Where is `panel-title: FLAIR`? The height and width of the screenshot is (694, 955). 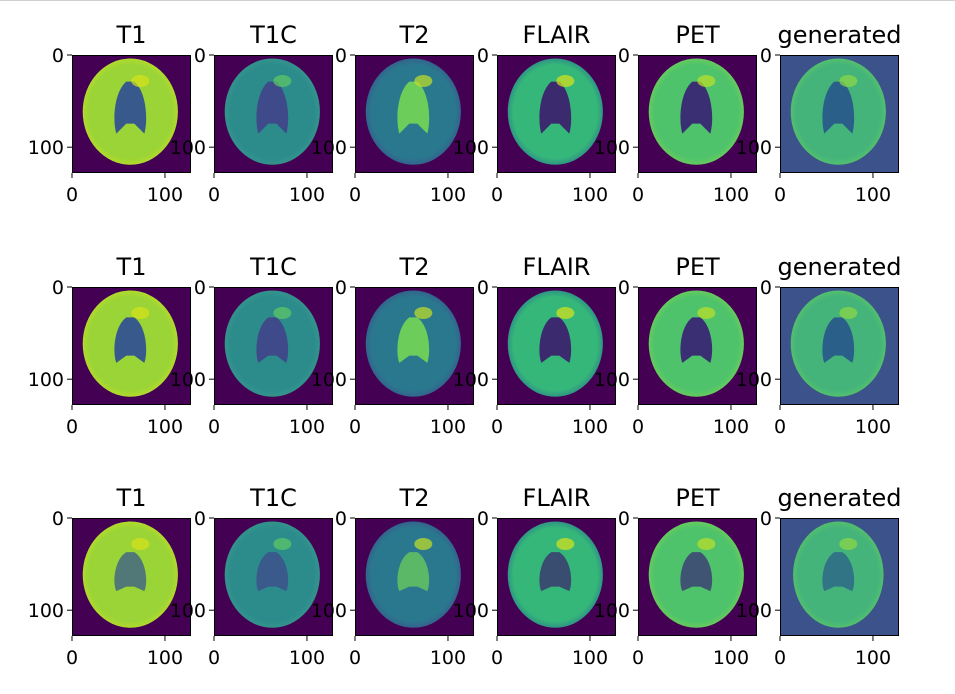 panel-title: FLAIR is located at coordinates (557, 35).